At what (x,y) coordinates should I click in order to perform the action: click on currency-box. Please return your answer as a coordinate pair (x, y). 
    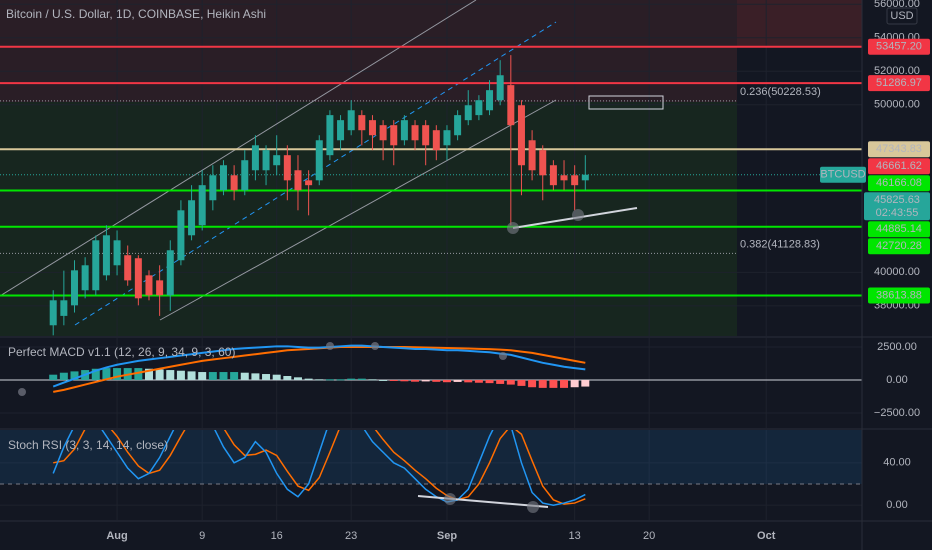
    Looking at the image, I should click on (902, 16).